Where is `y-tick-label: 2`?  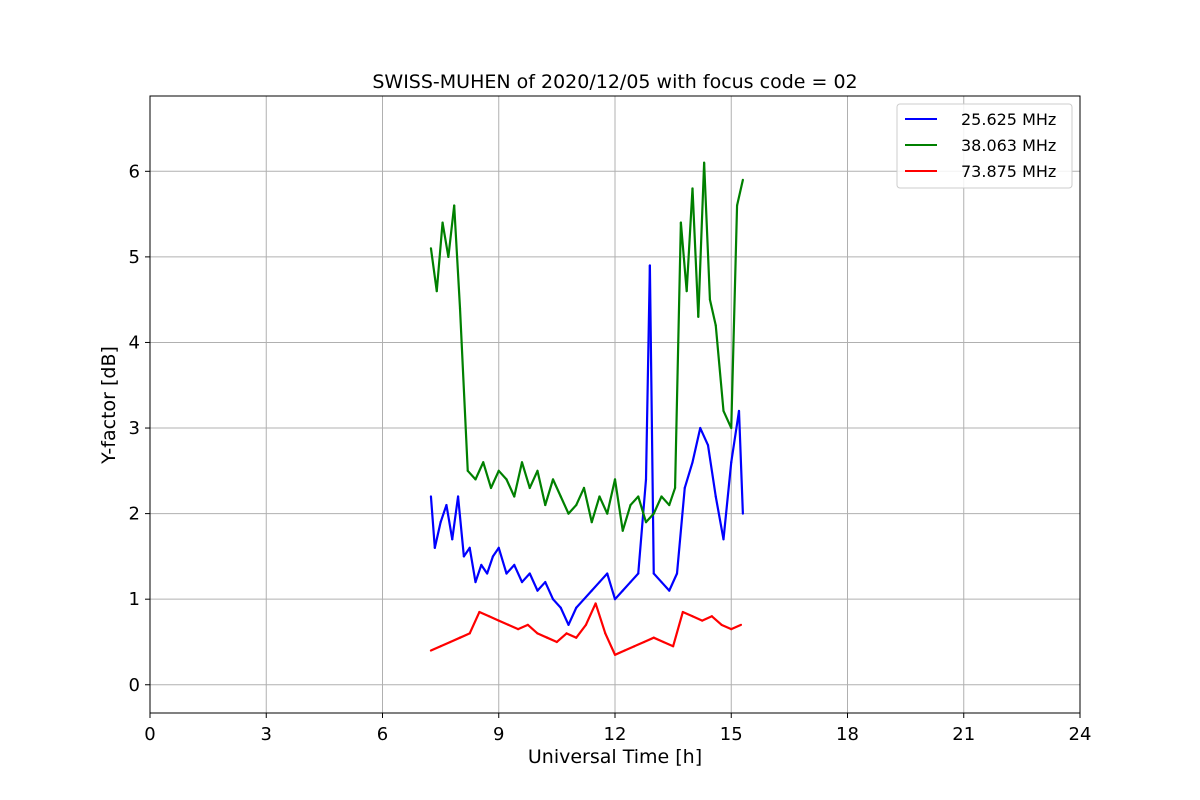
y-tick-label: 2 is located at coordinates (134, 514).